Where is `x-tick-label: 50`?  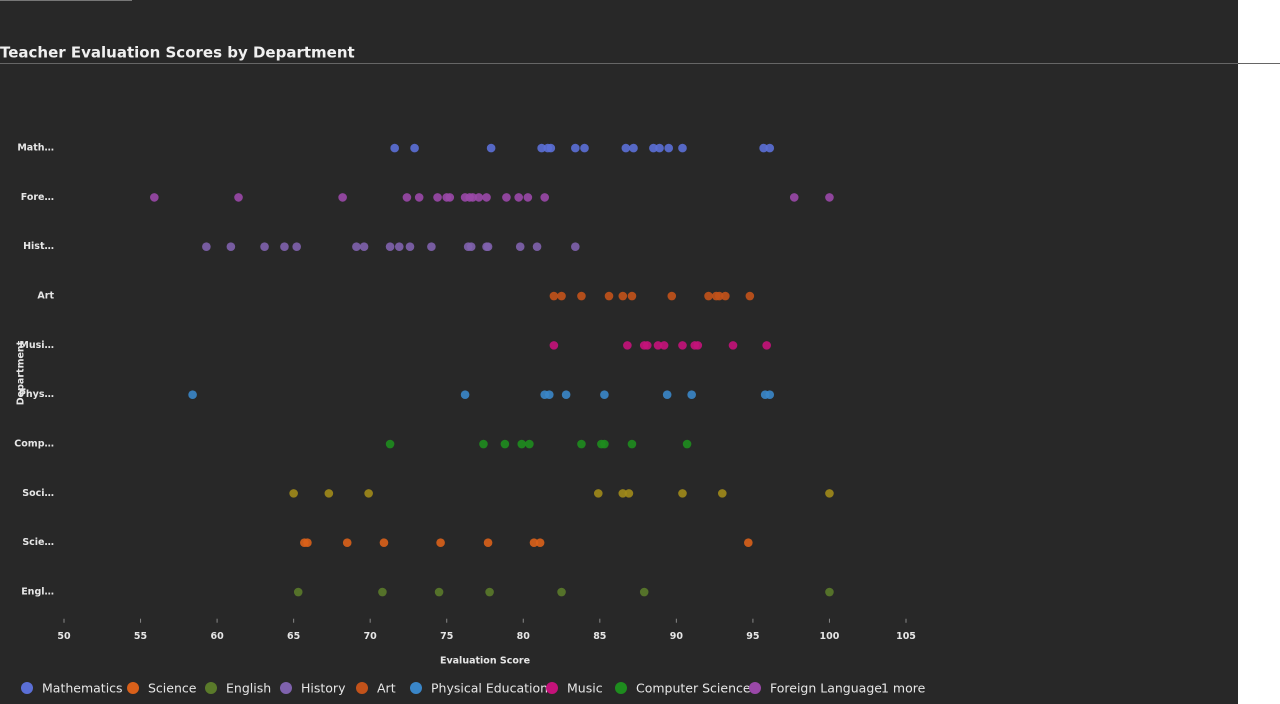 x-tick-label: 50 is located at coordinates (64, 636).